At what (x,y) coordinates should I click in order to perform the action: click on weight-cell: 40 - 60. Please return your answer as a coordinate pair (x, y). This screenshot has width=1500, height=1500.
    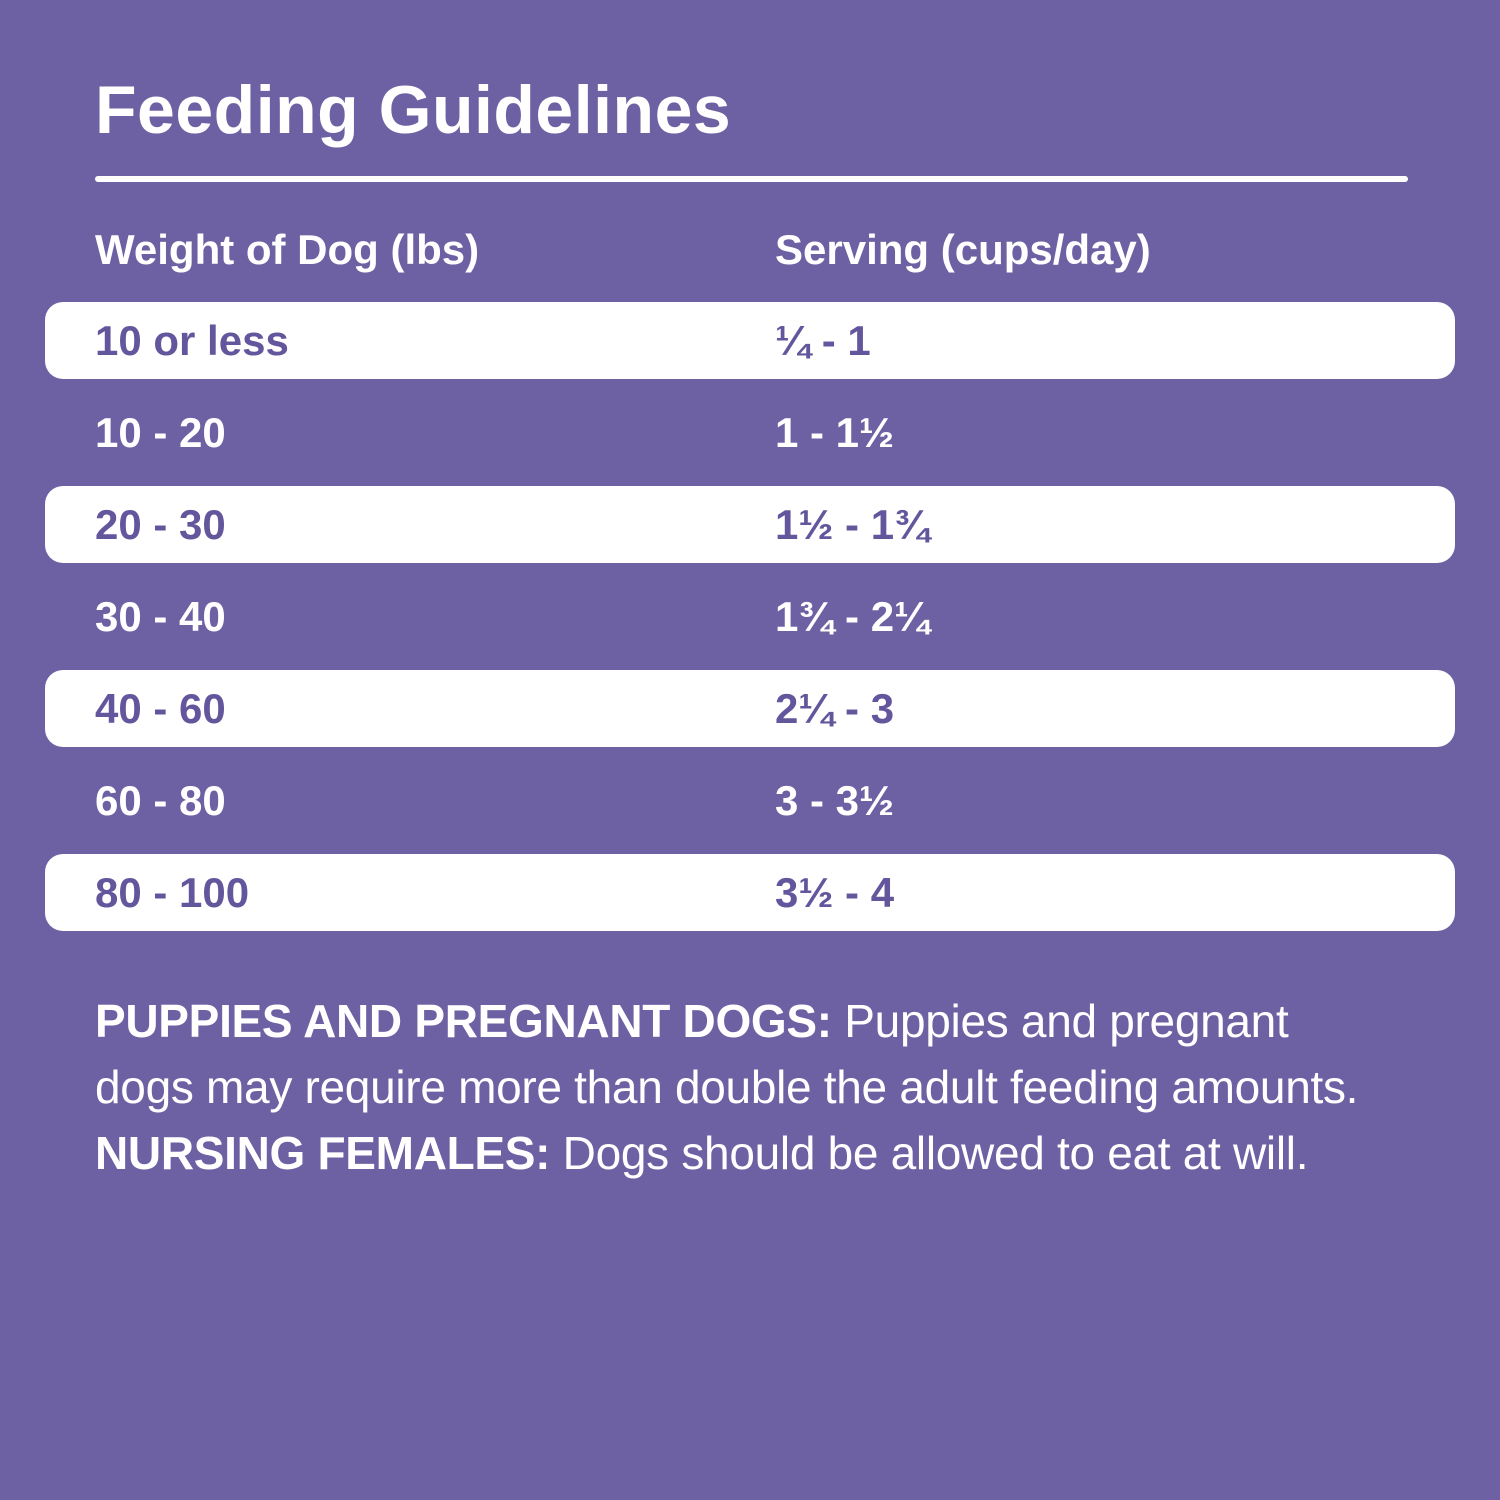
    Looking at the image, I should click on (160, 708).